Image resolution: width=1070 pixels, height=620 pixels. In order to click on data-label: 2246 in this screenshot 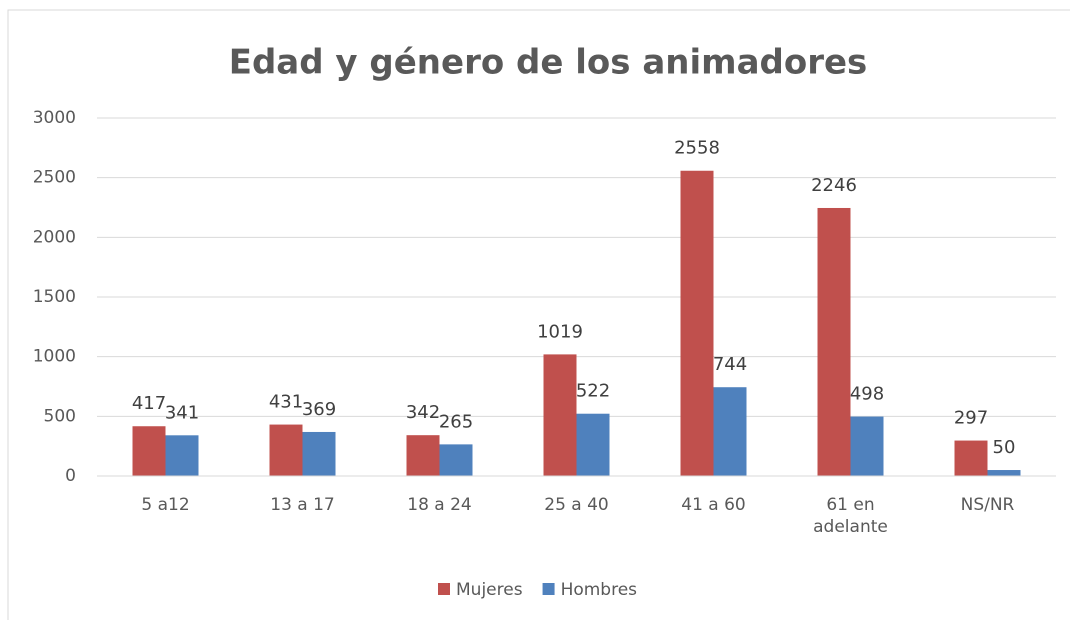, I will do `click(834, 185)`.